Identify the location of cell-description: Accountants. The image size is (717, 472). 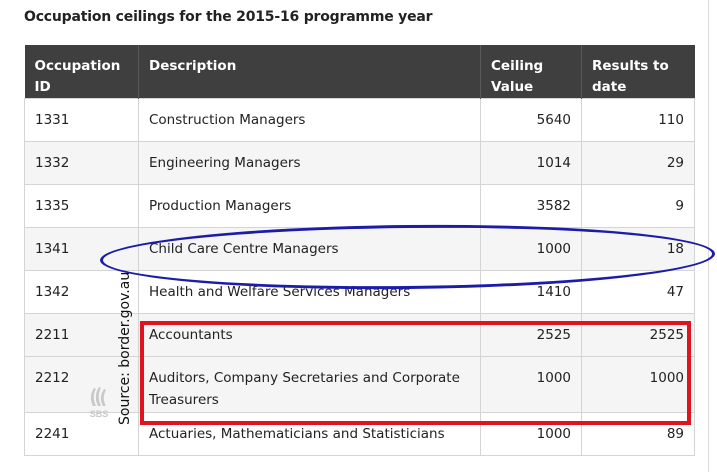
(309, 335).